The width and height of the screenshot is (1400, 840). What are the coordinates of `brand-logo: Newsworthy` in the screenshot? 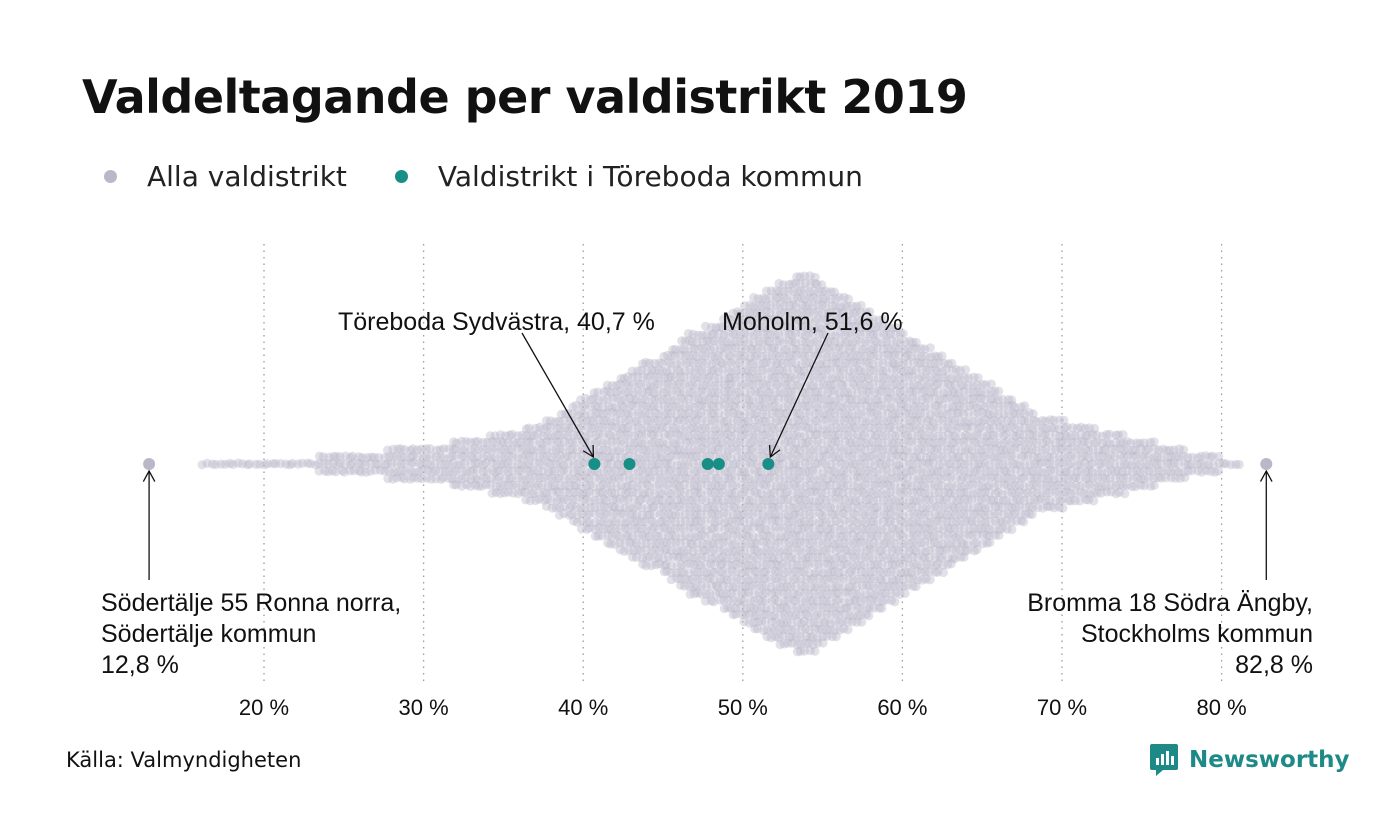 It's located at (1249, 760).